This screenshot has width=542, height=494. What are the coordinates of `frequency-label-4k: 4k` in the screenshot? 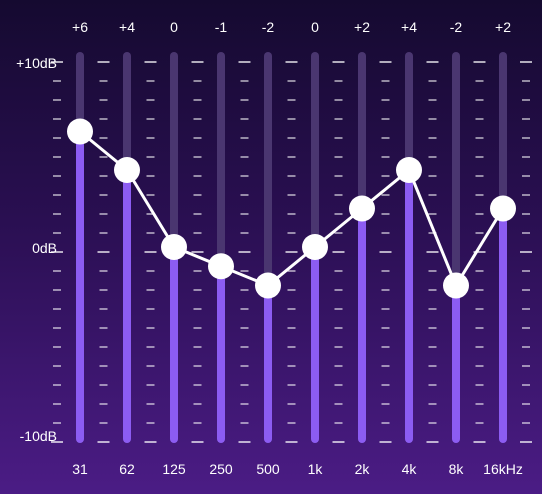 It's located at (409, 469).